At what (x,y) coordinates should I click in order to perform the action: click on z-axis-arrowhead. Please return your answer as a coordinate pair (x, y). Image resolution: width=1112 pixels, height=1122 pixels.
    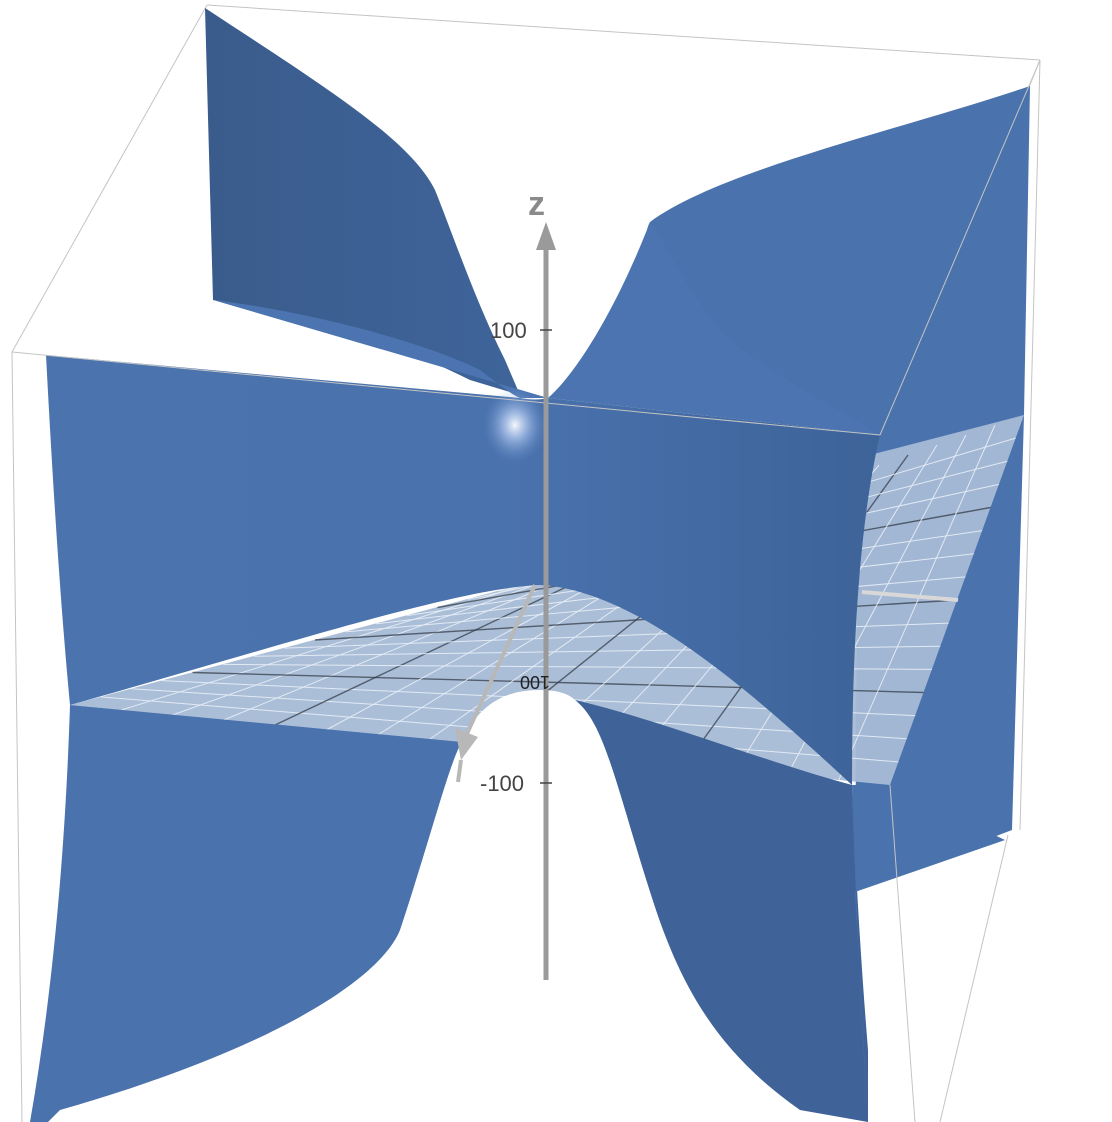
    Looking at the image, I should click on (546, 236).